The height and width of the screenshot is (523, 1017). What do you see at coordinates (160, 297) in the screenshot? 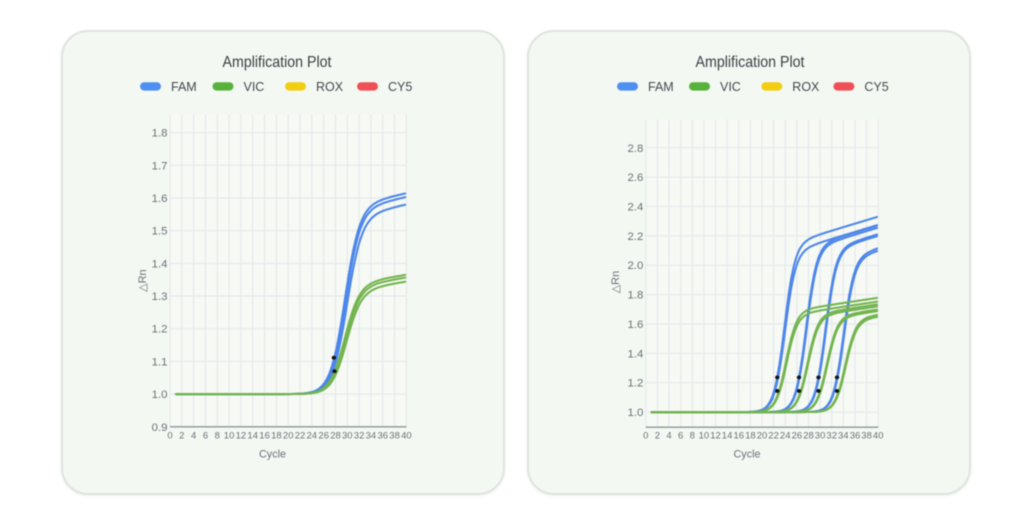
I see `svg-text: 1.3` at bounding box center [160, 297].